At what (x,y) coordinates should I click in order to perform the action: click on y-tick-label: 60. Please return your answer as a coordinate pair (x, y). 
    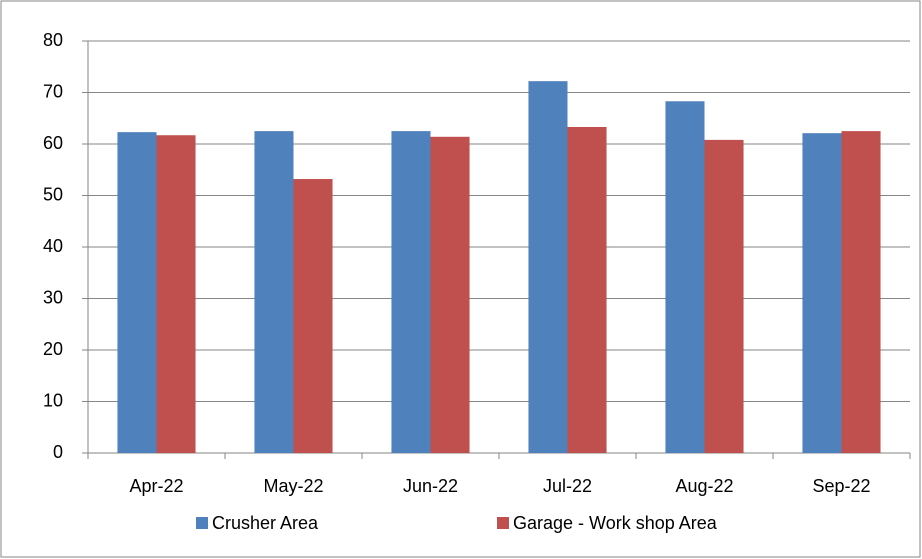
    Looking at the image, I should click on (53, 143).